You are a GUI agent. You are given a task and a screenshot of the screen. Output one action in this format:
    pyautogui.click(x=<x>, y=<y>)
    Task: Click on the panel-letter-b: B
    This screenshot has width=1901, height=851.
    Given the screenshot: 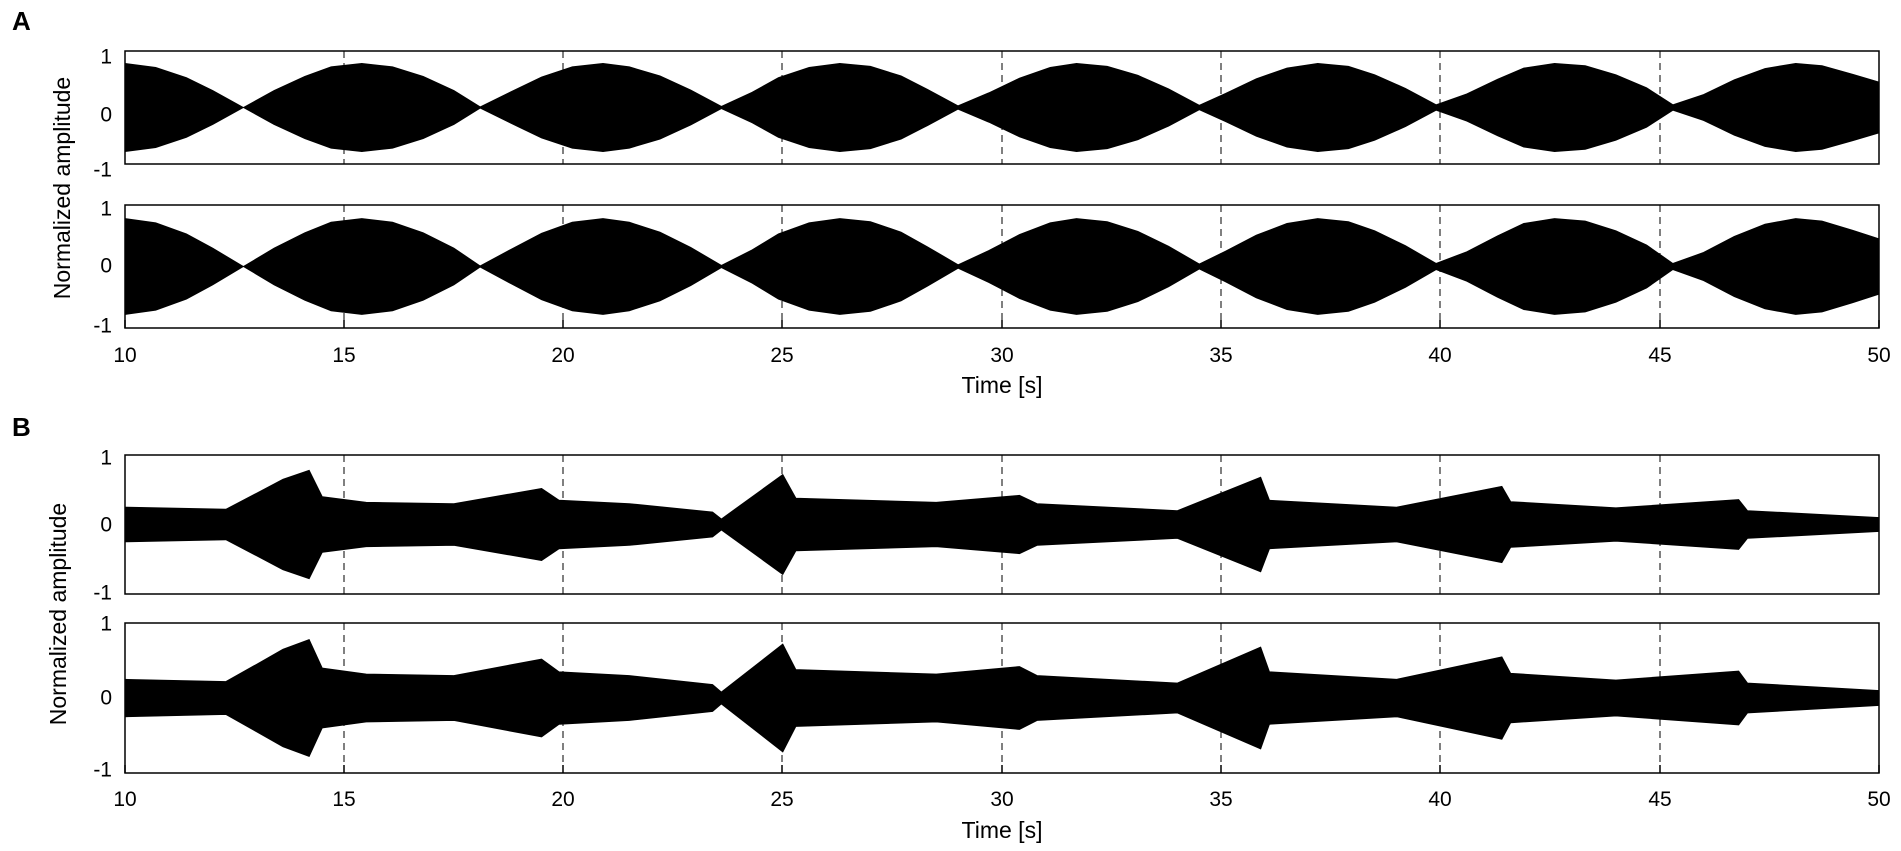 What is the action you would take?
    pyautogui.click(x=21, y=427)
    